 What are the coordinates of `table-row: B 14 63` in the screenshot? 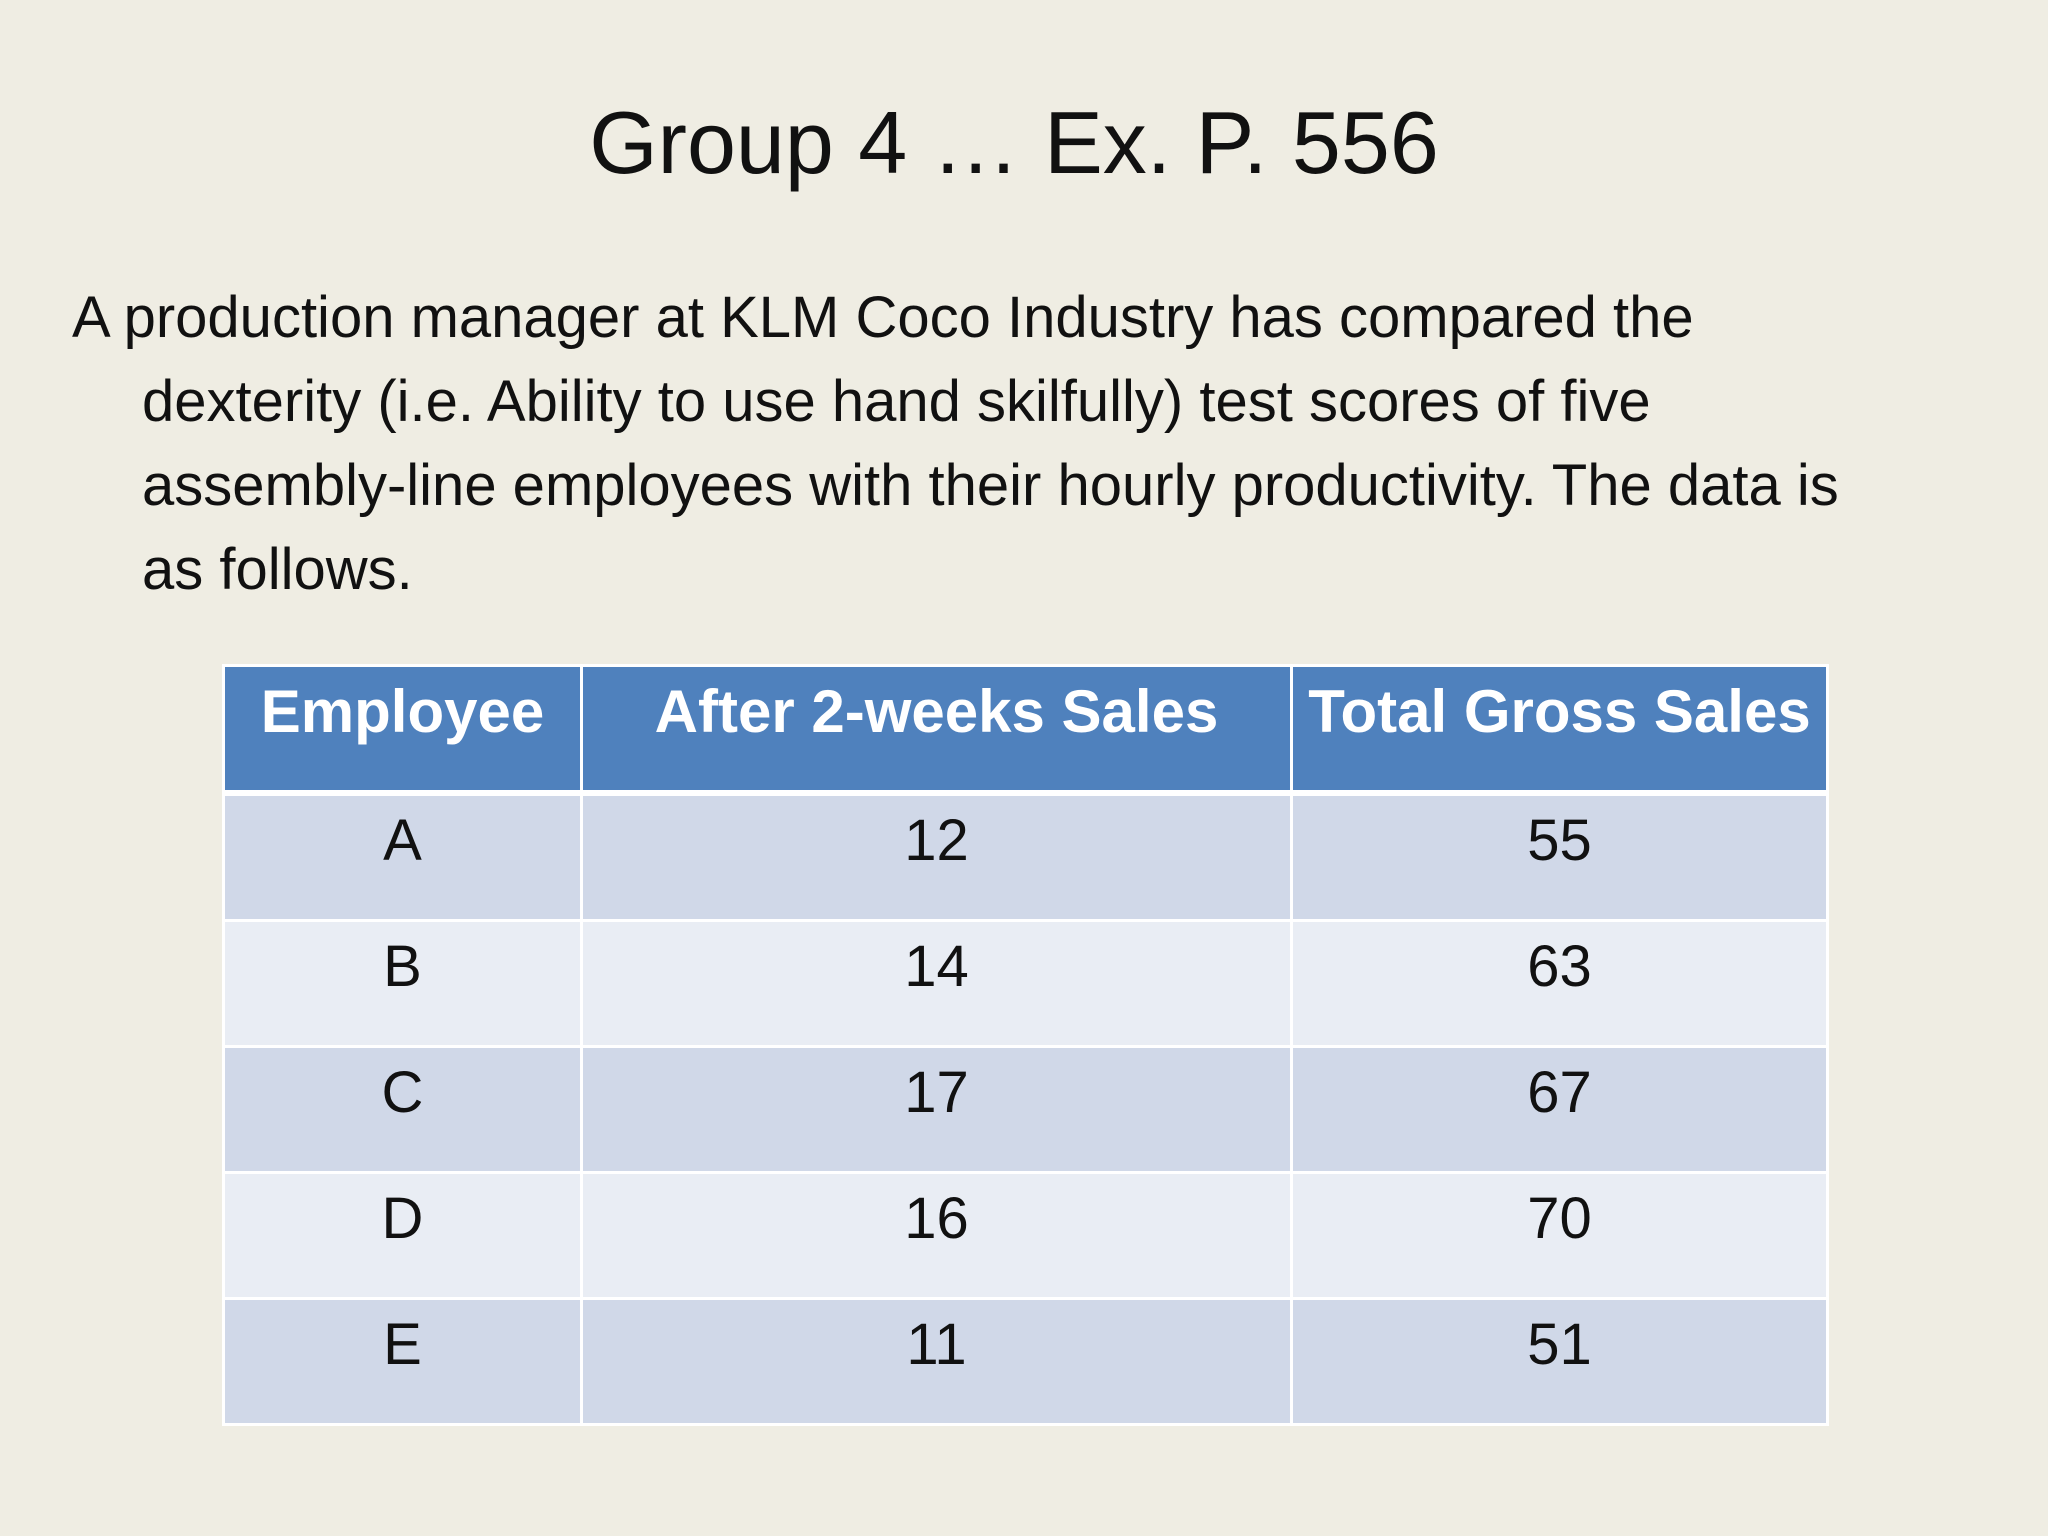 It's located at (1025, 983).